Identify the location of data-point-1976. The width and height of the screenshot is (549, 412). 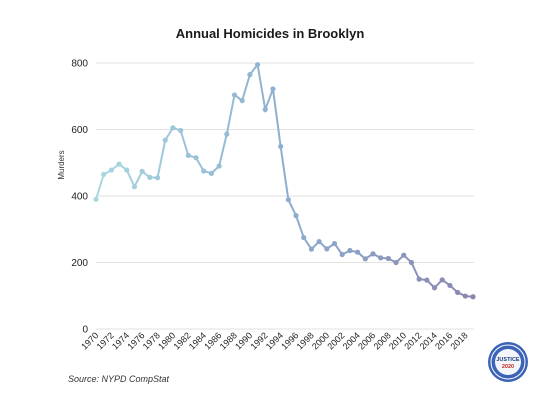
(142, 171).